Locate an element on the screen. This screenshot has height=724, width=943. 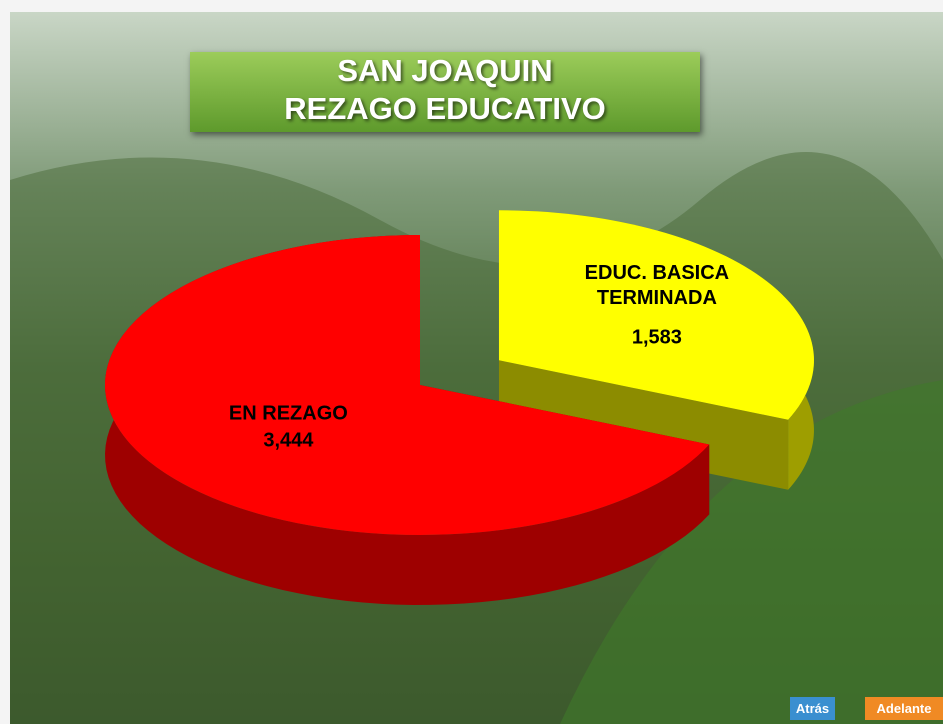
title-line: REZAGO EDUCATIVO is located at coordinates (445, 108).